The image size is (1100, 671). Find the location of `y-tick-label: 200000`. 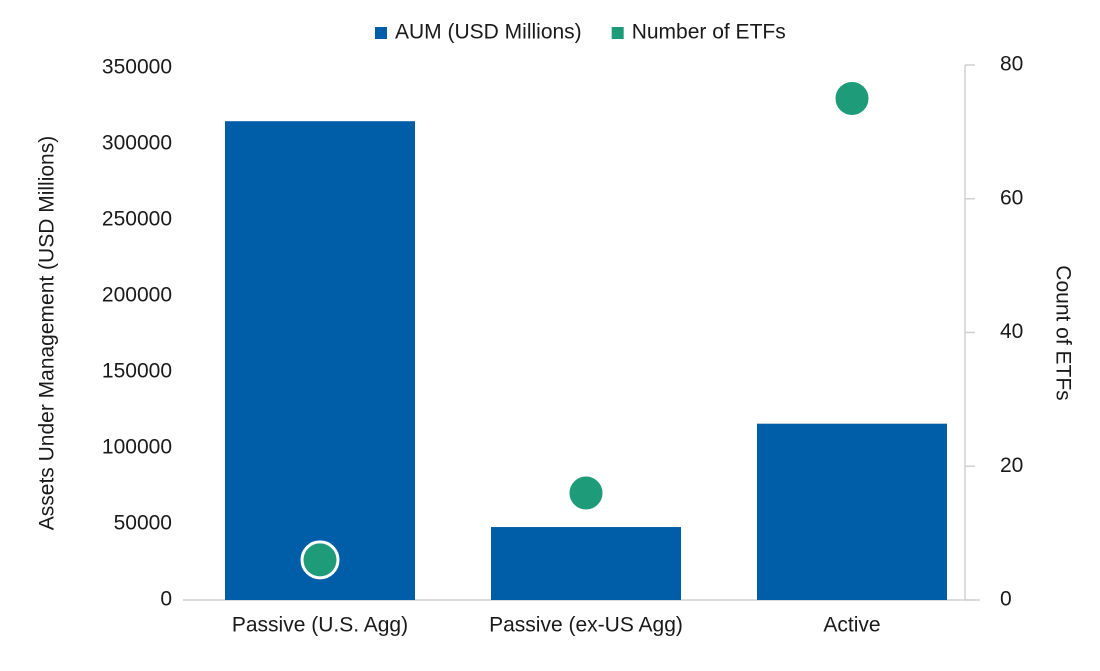

y-tick-label: 200000 is located at coordinates (137, 295).